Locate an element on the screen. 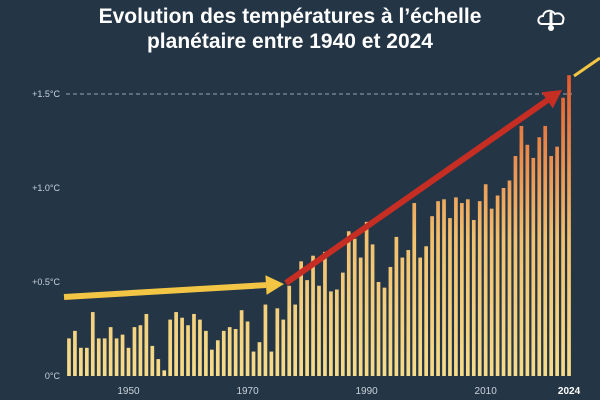 The image size is (600, 400). y-tick-label: +1.5°C is located at coordinates (46, 94).